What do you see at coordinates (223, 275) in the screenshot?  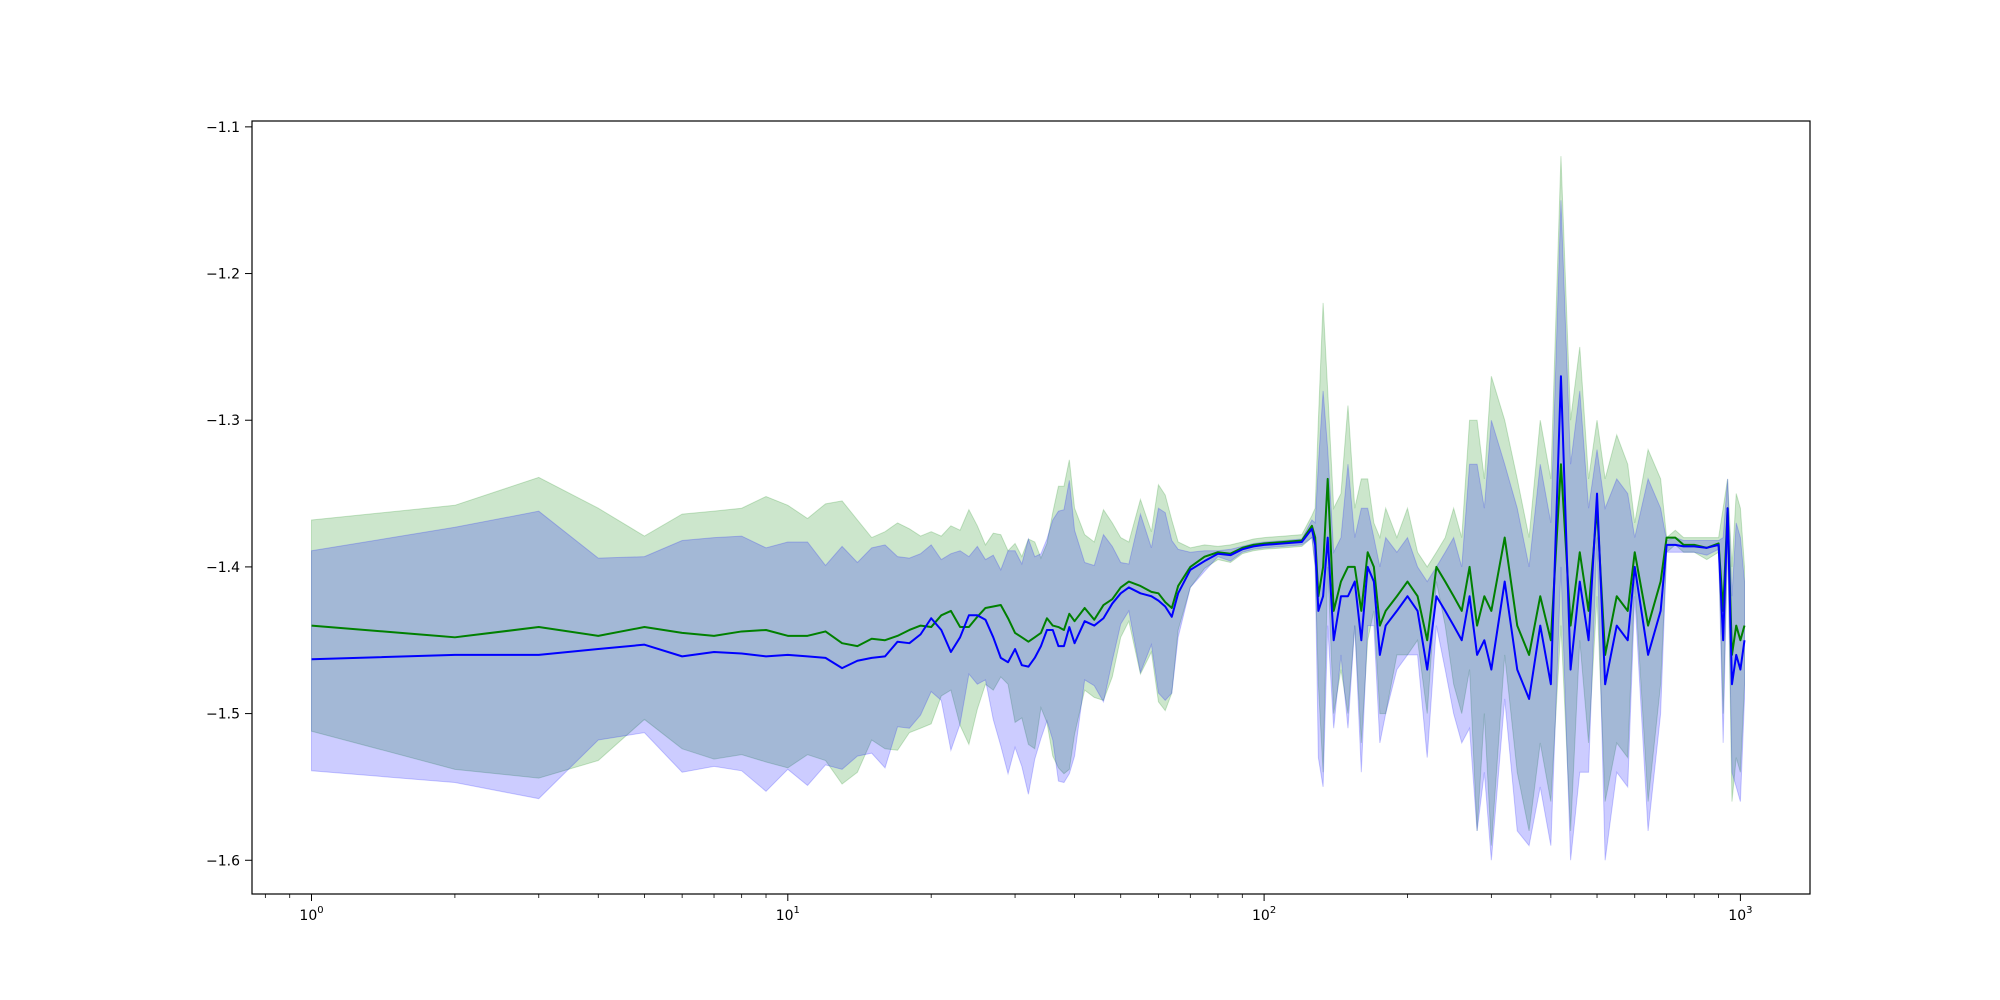 I see `y-tick-label: −1.2` at bounding box center [223, 275].